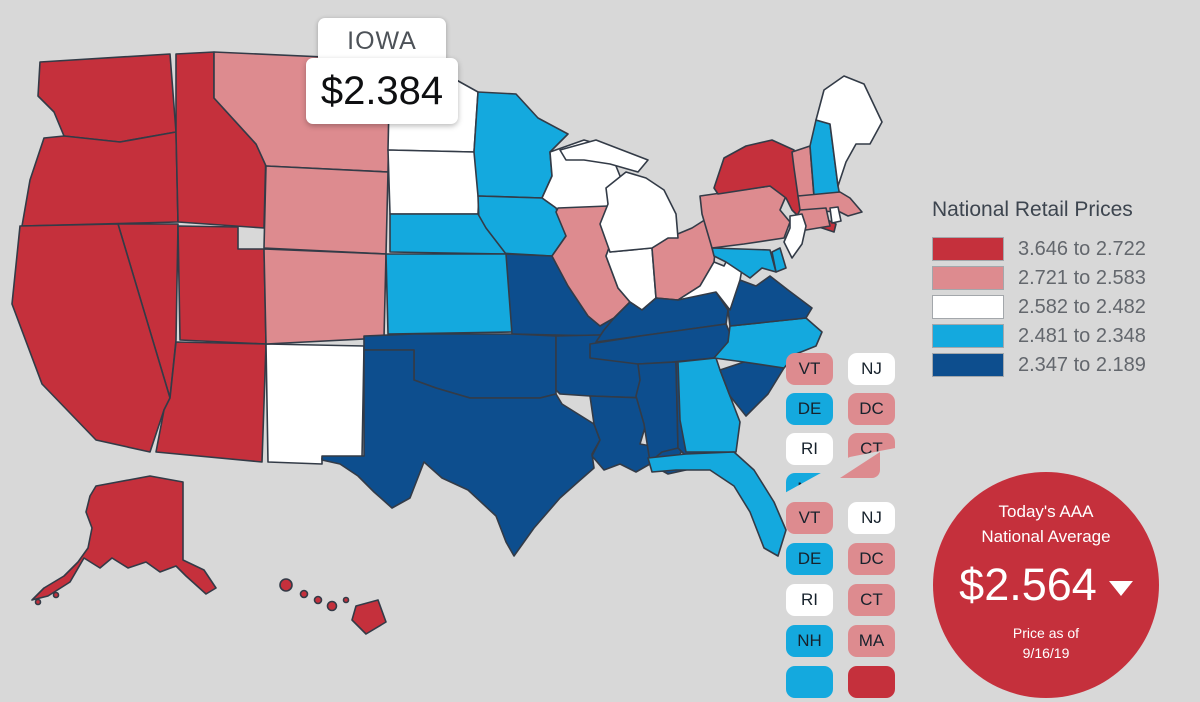 Image resolution: width=1200 pixels, height=702 pixels. What do you see at coordinates (107, 98) in the screenshot?
I see `state-wa` at bounding box center [107, 98].